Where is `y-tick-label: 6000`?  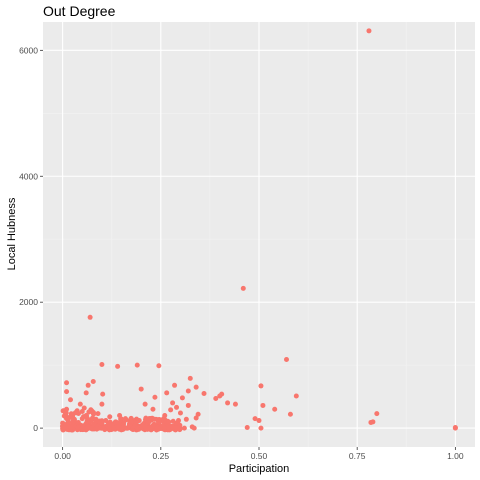 y-tick-label: 6000 is located at coordinates (28, 50).